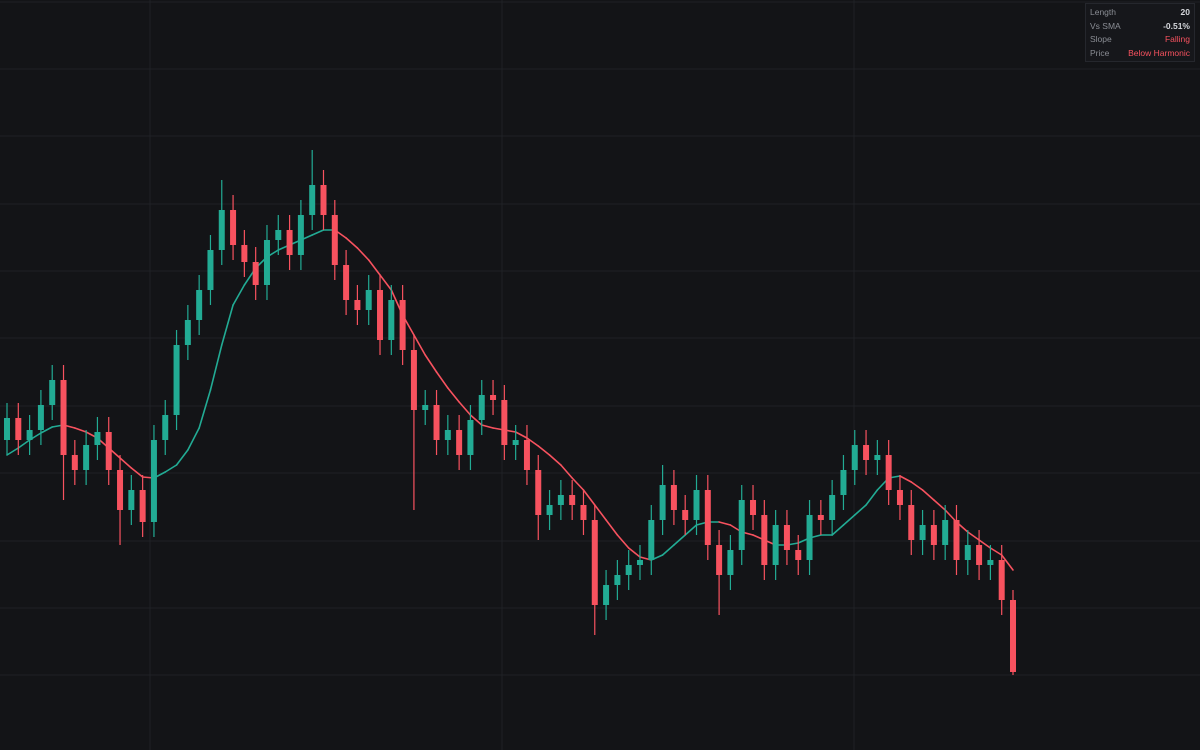  Describe the element at coordinates (1105, 25) in the screenshot. I see `info-label: Vs SMA` at that location.